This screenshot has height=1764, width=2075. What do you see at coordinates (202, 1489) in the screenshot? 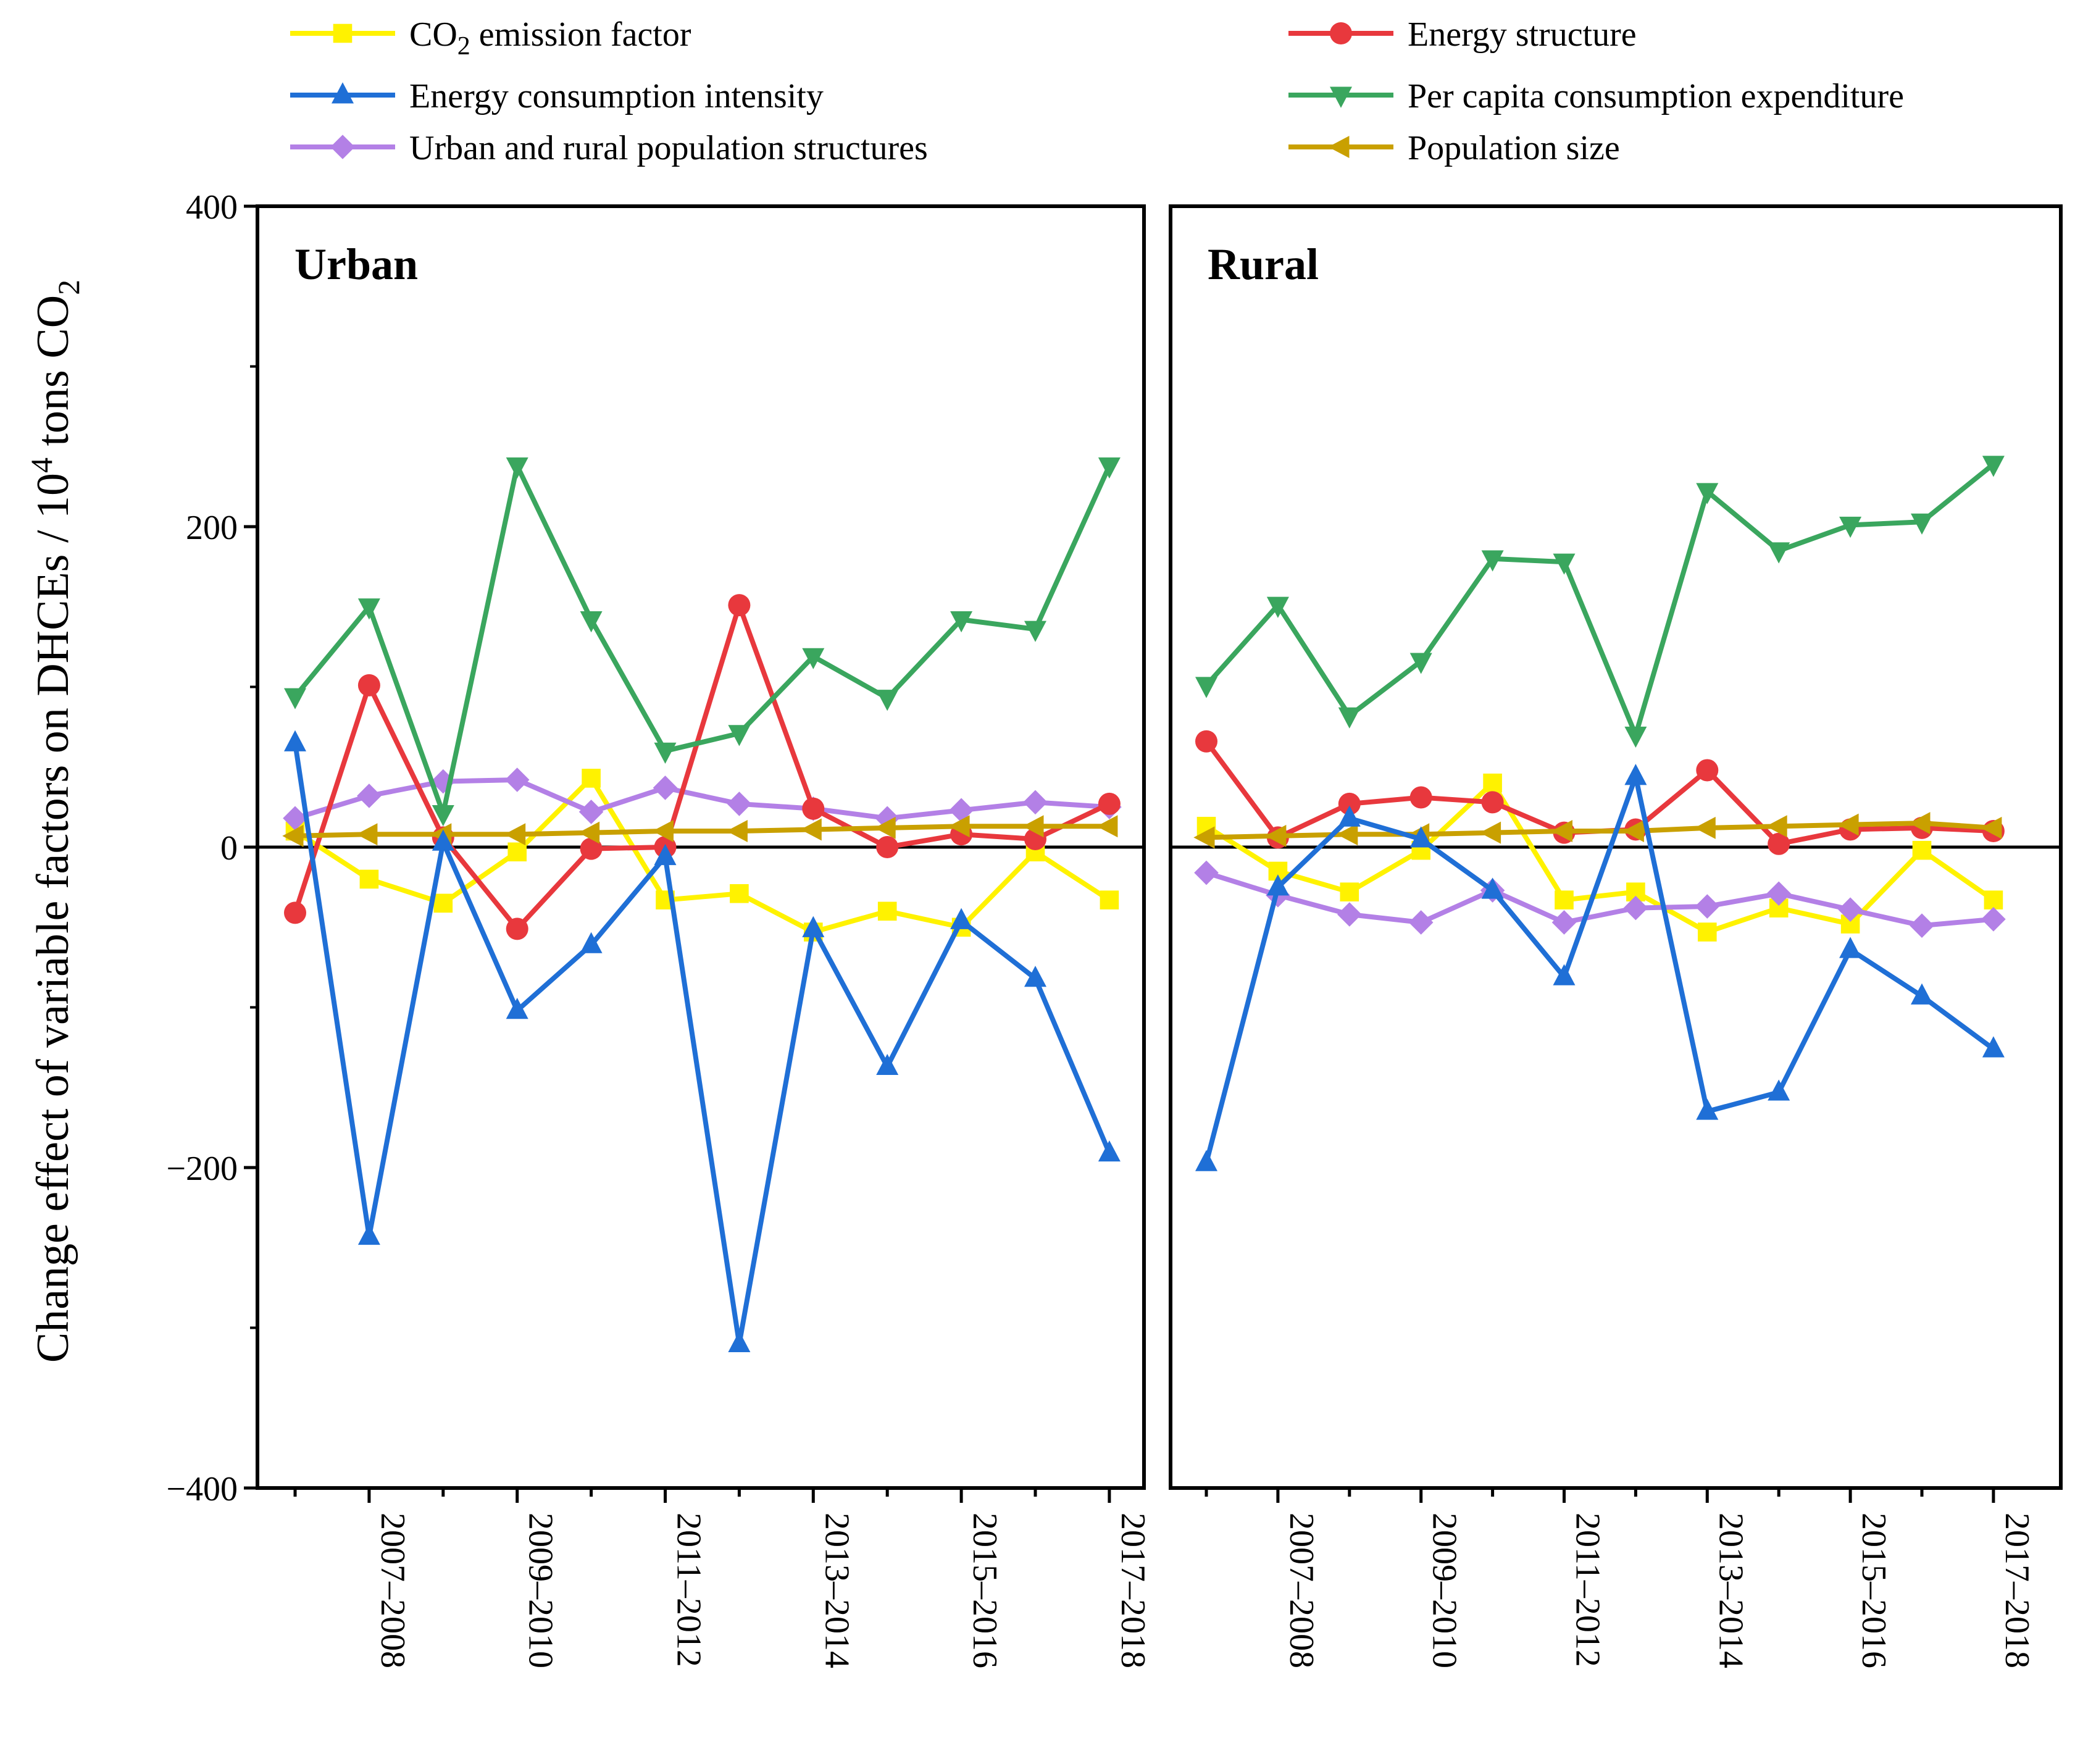
I see `y-tick-label: −400` at bounding box center [202, 1489].